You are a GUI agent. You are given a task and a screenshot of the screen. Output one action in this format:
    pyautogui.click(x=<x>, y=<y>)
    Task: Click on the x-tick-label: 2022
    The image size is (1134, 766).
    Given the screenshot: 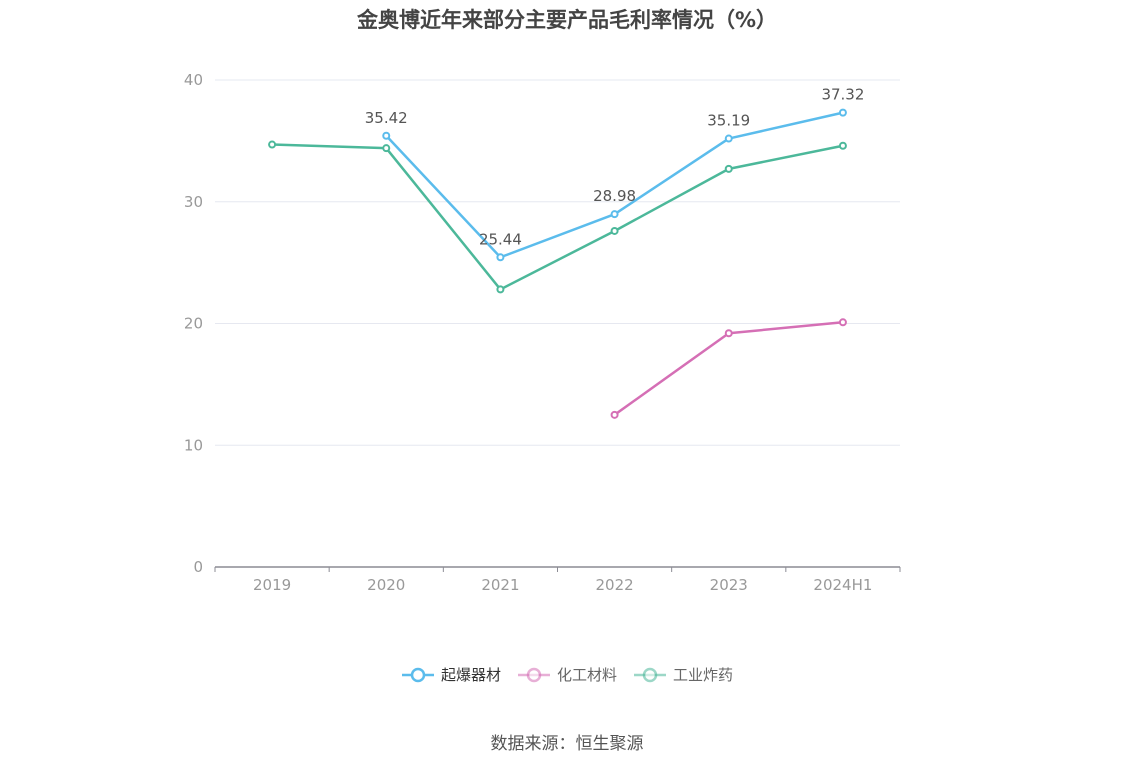 What is the action you would take?
    pyautogui.click(x=614, y=585)
    